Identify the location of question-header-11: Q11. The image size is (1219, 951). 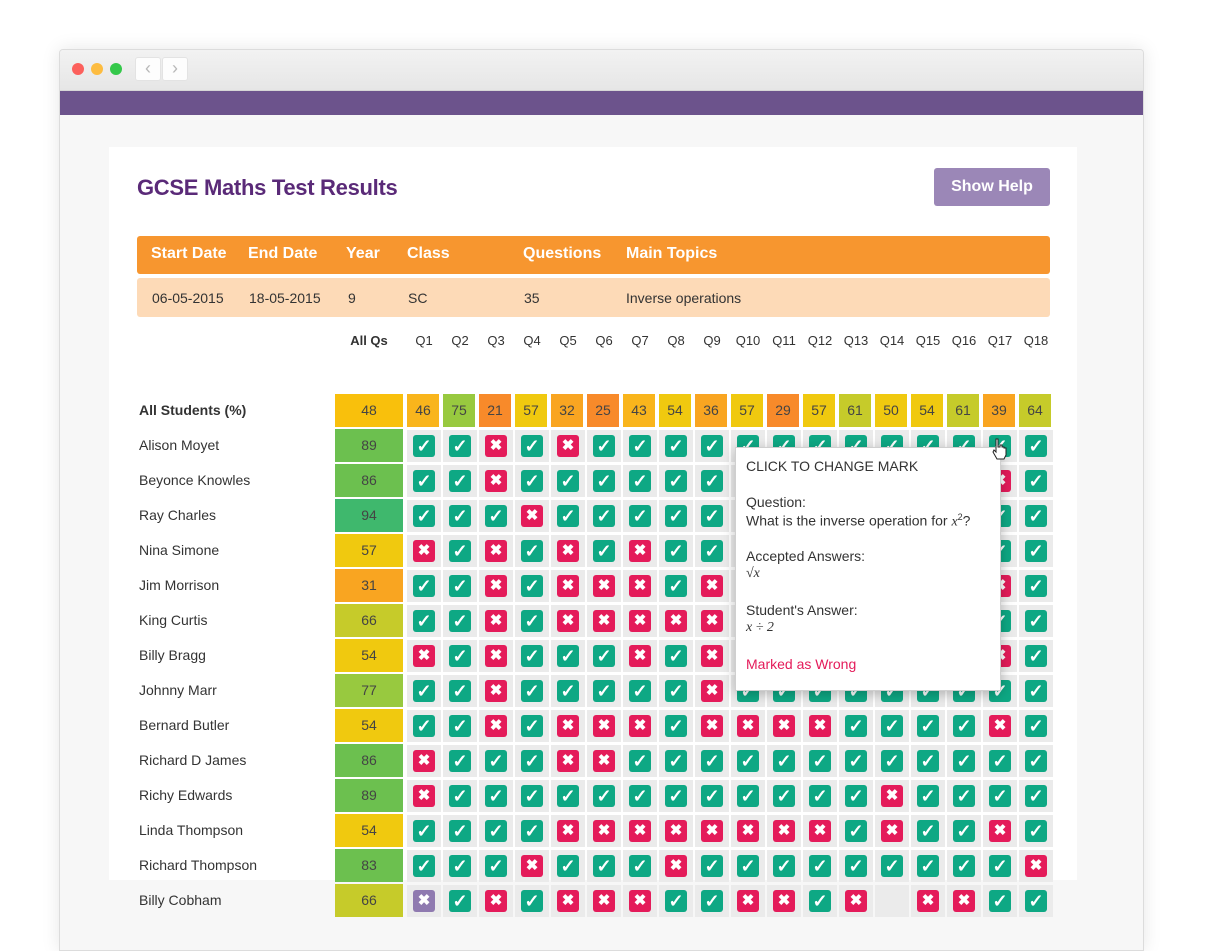
(784, 340).